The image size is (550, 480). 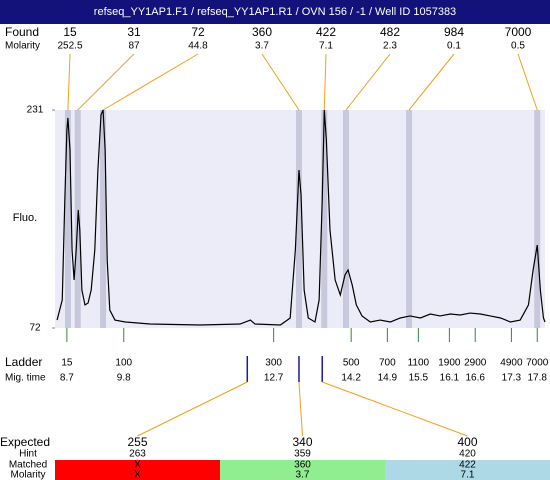 What do you see at coordinates (23, 362) in the screenshot?
I see `ladder-label: Ladder` at bounding box center [23, 362].